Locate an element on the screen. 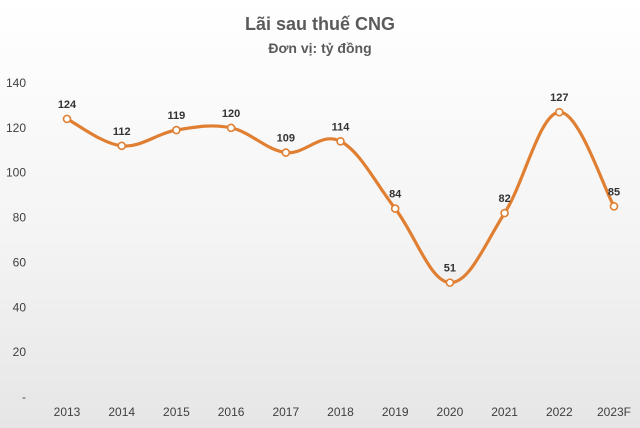  y-tick-label: 120 is located at coordinates (16, 128).